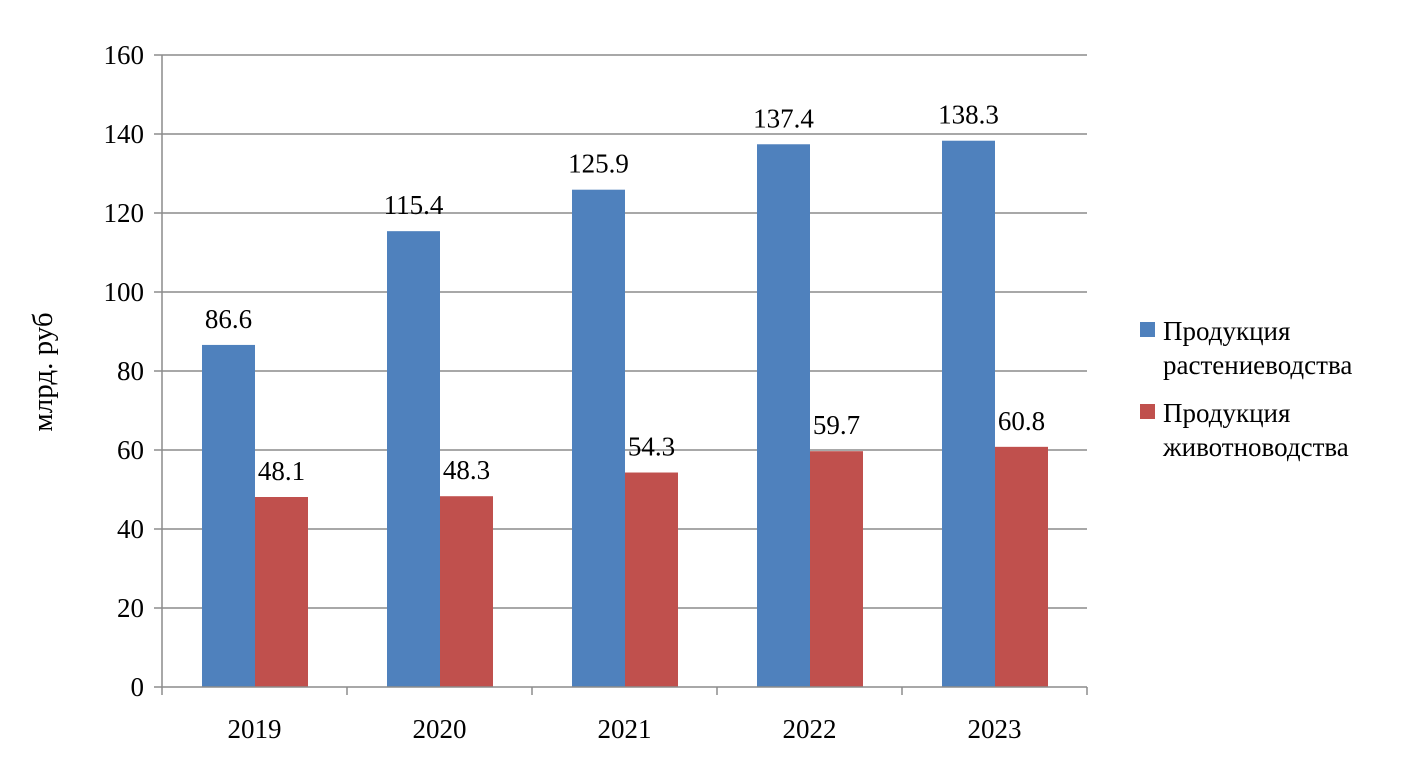 The width and height of the screenshot is (1419, 758). Describe the element at coordinates (130, 529) in the screenshot. I see `y-tick-label: 40` at that location.